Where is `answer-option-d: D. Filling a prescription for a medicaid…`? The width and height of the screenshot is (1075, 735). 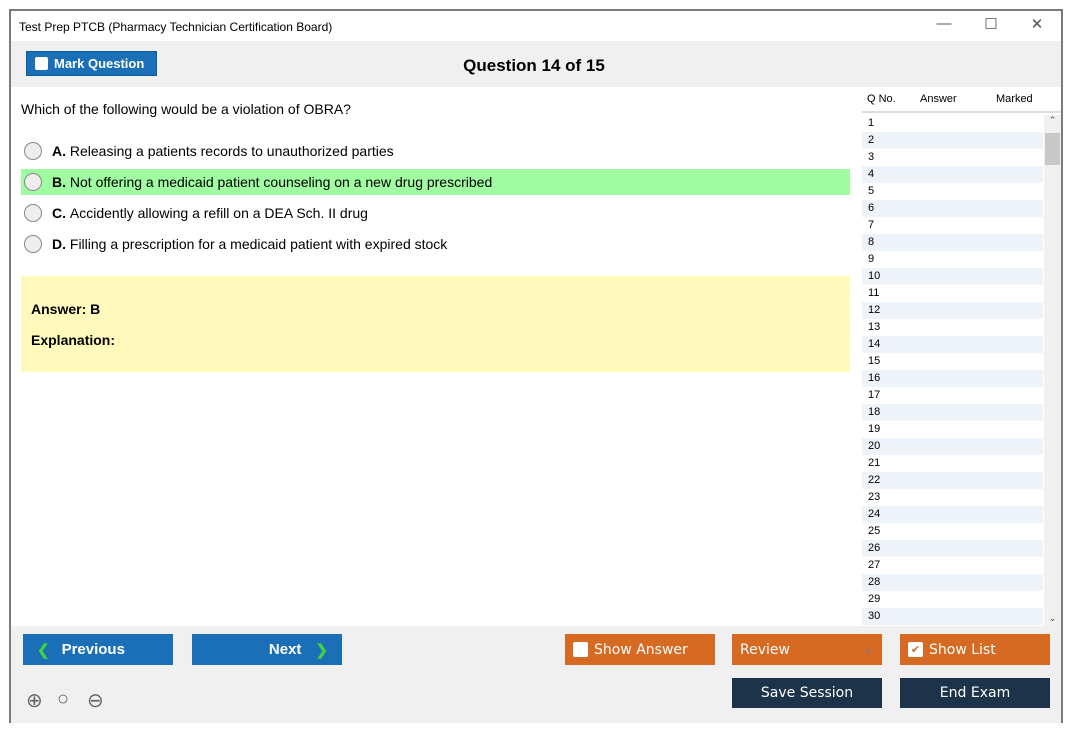 answer-option-d: D. Filling a prescription for a medicaid… is located at coordinates (435, 244).